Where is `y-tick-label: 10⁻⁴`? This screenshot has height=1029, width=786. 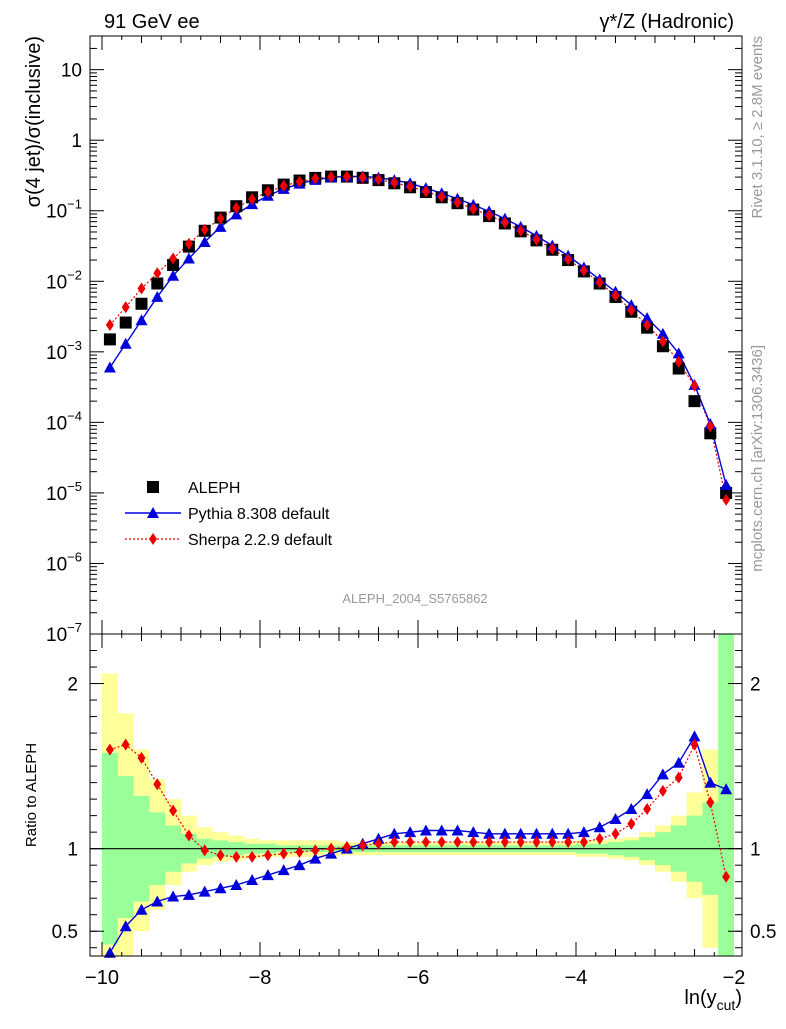
y-tick-label: 10⁻⁴ is located at coordinates (64, 421).